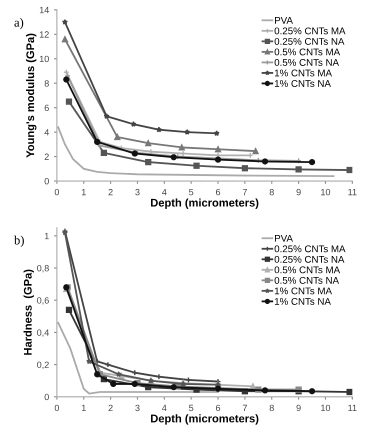  I want to click on y-tick-label: 14, so click(44, 10).